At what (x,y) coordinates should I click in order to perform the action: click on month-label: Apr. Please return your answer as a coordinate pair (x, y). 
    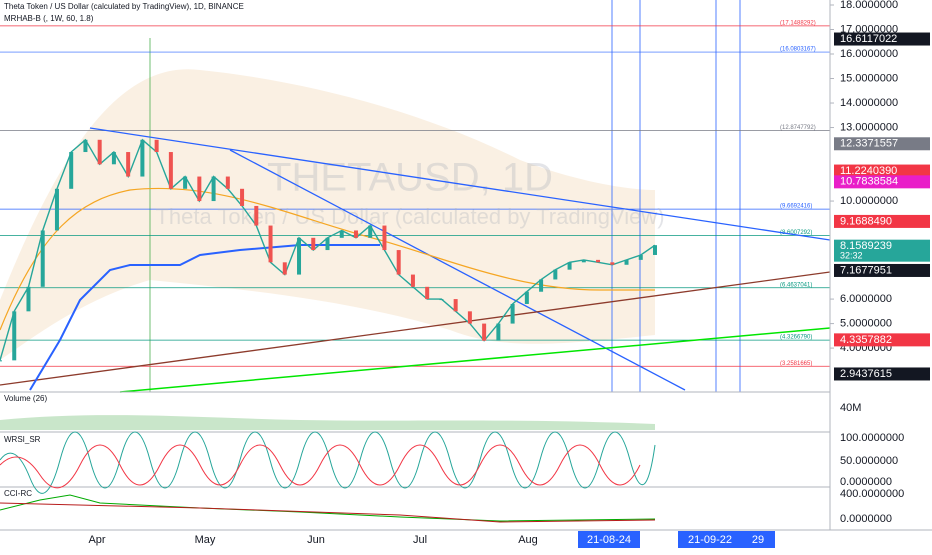
    Looking at the image, I should click on (96, 540).